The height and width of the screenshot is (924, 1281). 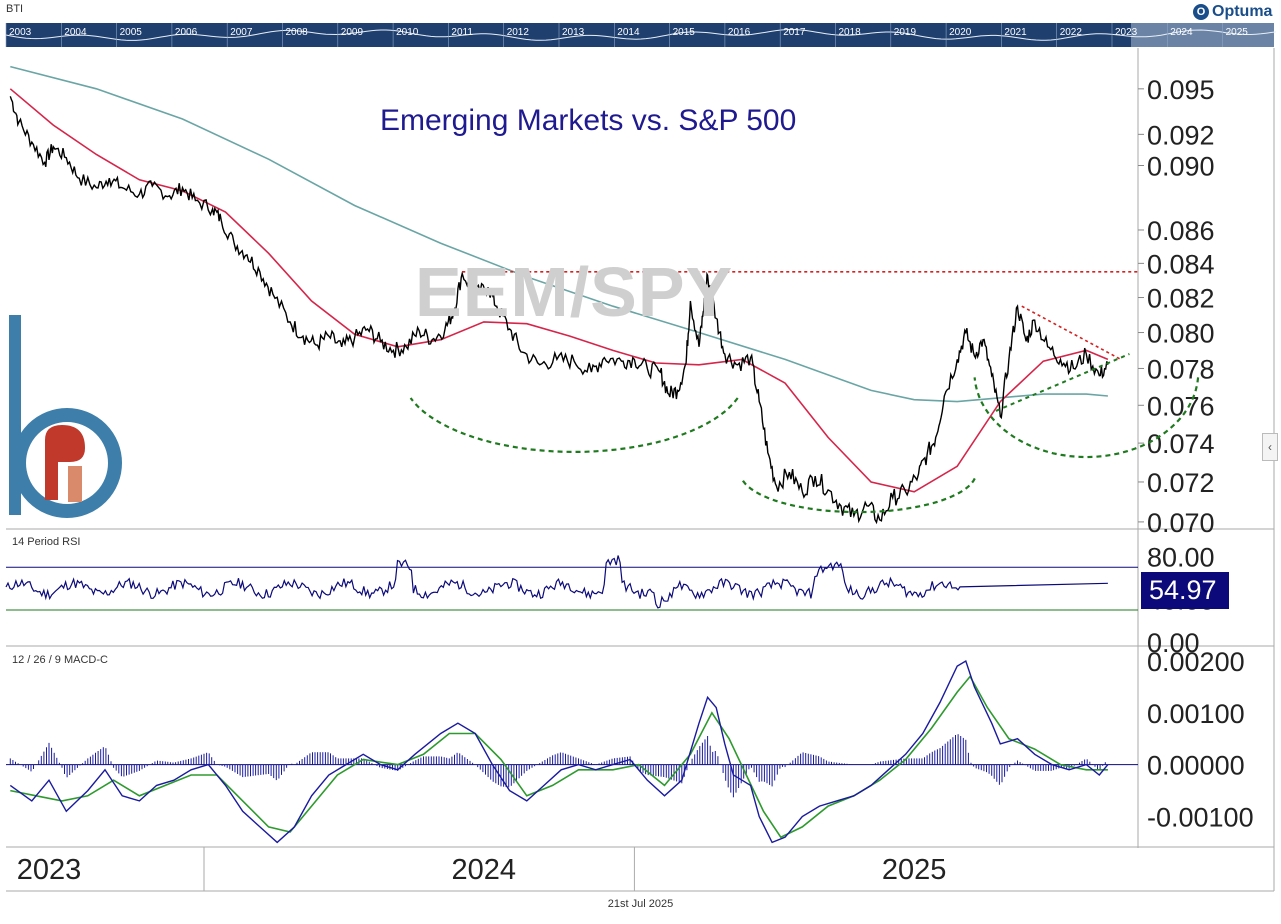 I want to click on ticker-label: BTI, so click(x=15, y=9).